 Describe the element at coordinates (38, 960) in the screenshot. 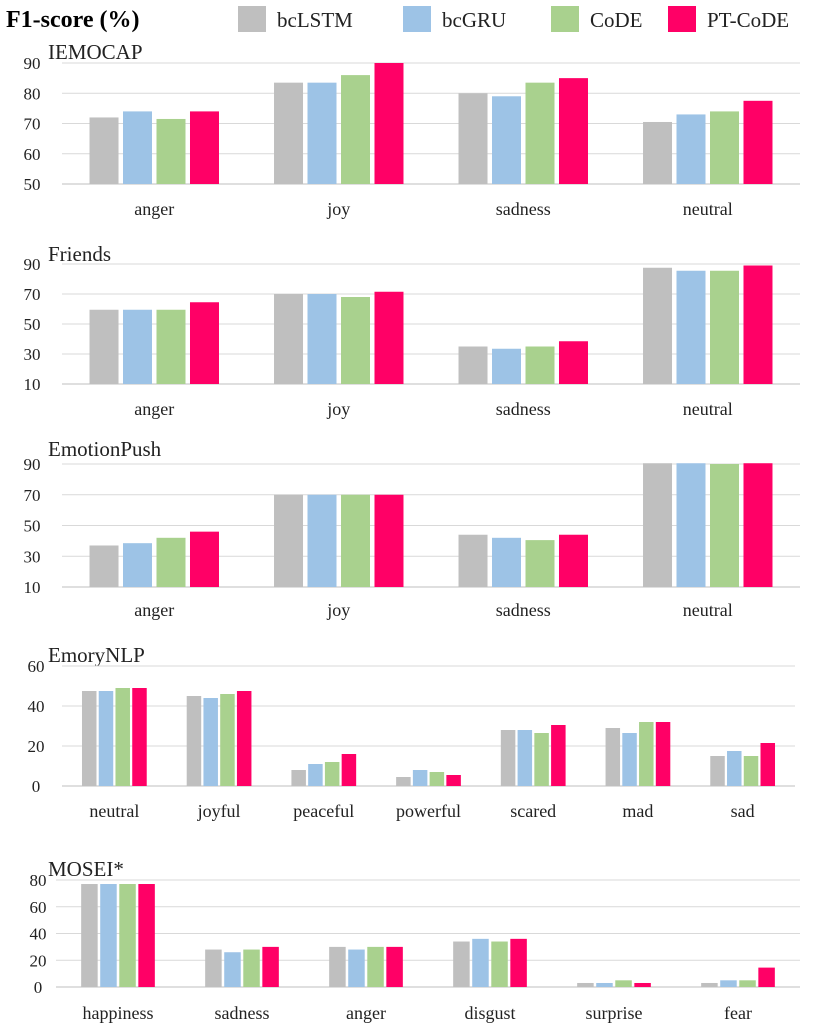

I see `y-tick-label-mosei-20: 20` at that location.